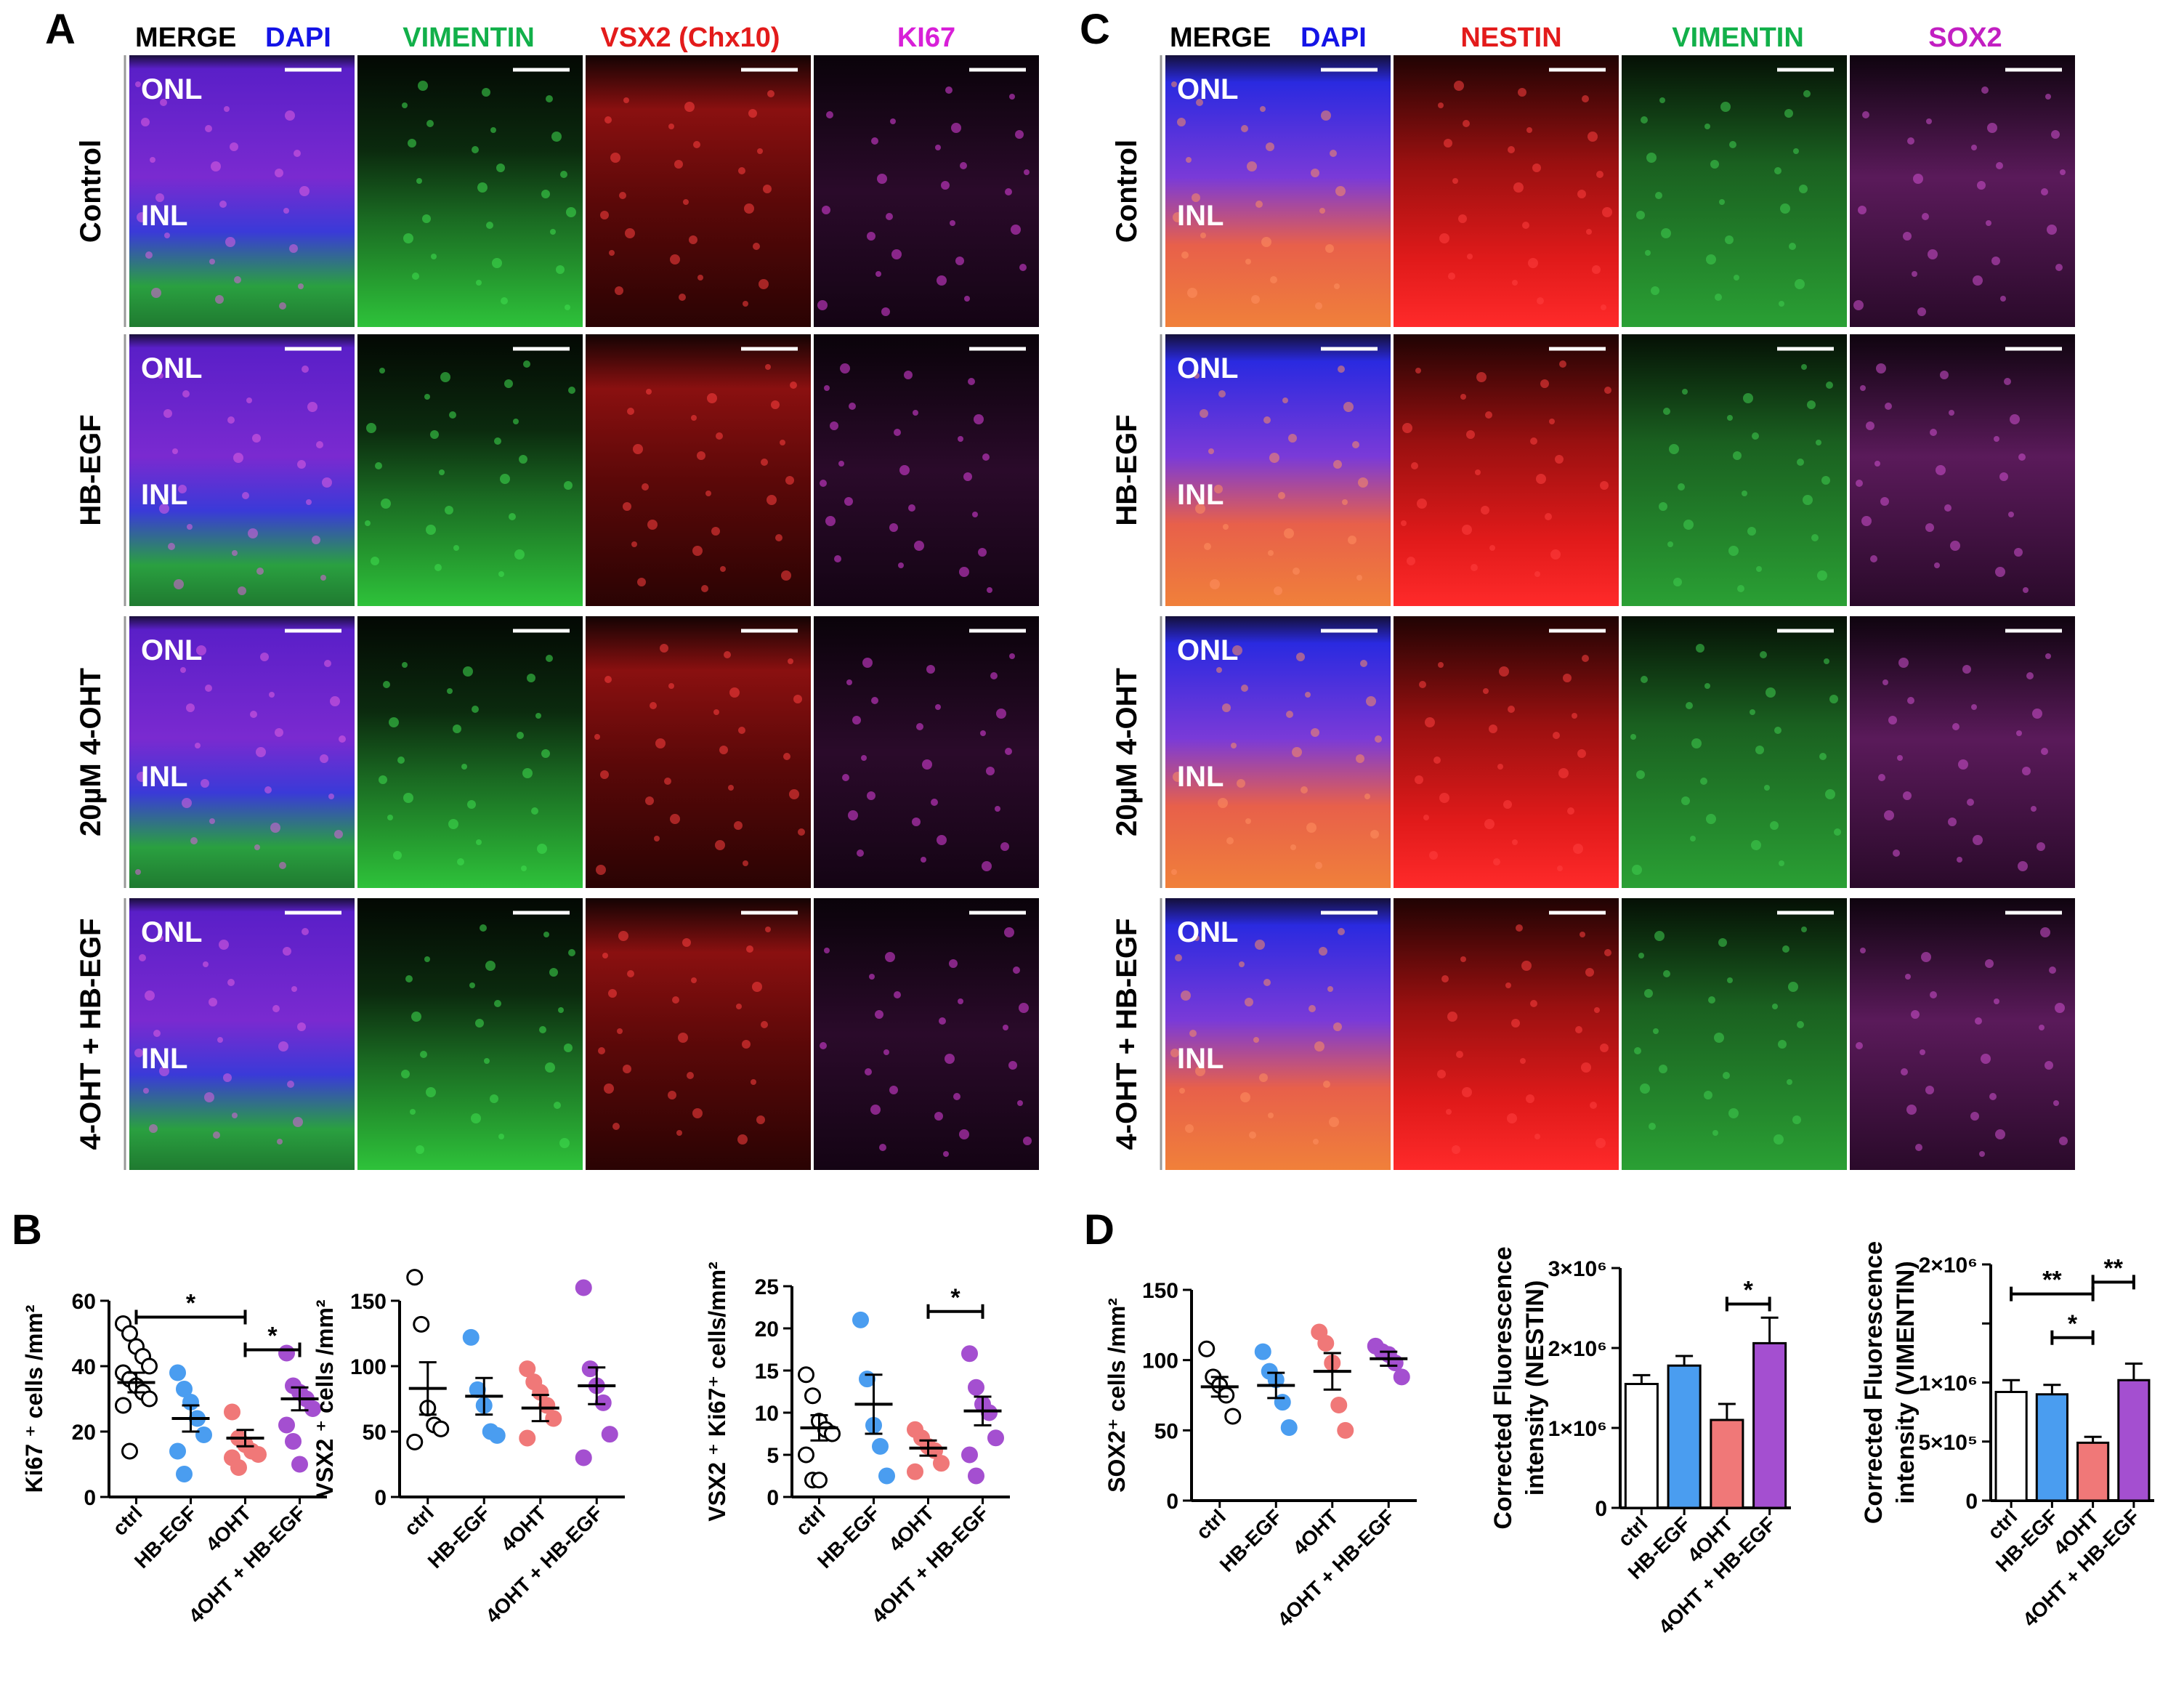 This screenshot has height=1683, width=2184. I want to click on panel-letter-c: C, so click(1095, 30).